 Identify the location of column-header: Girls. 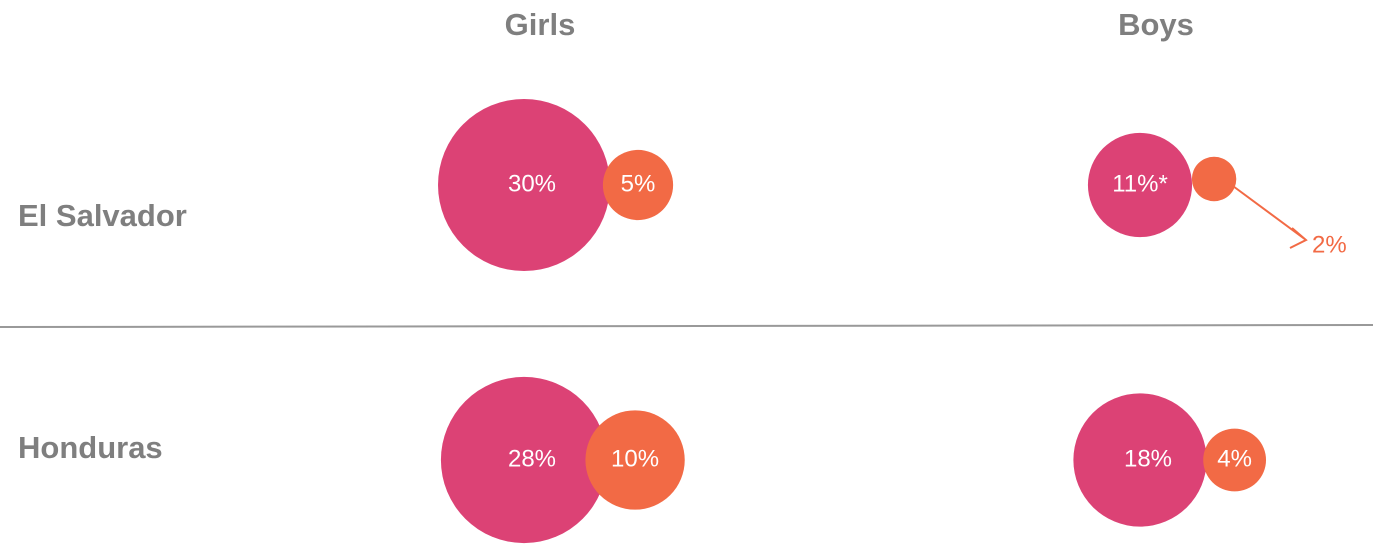
(540, 24).